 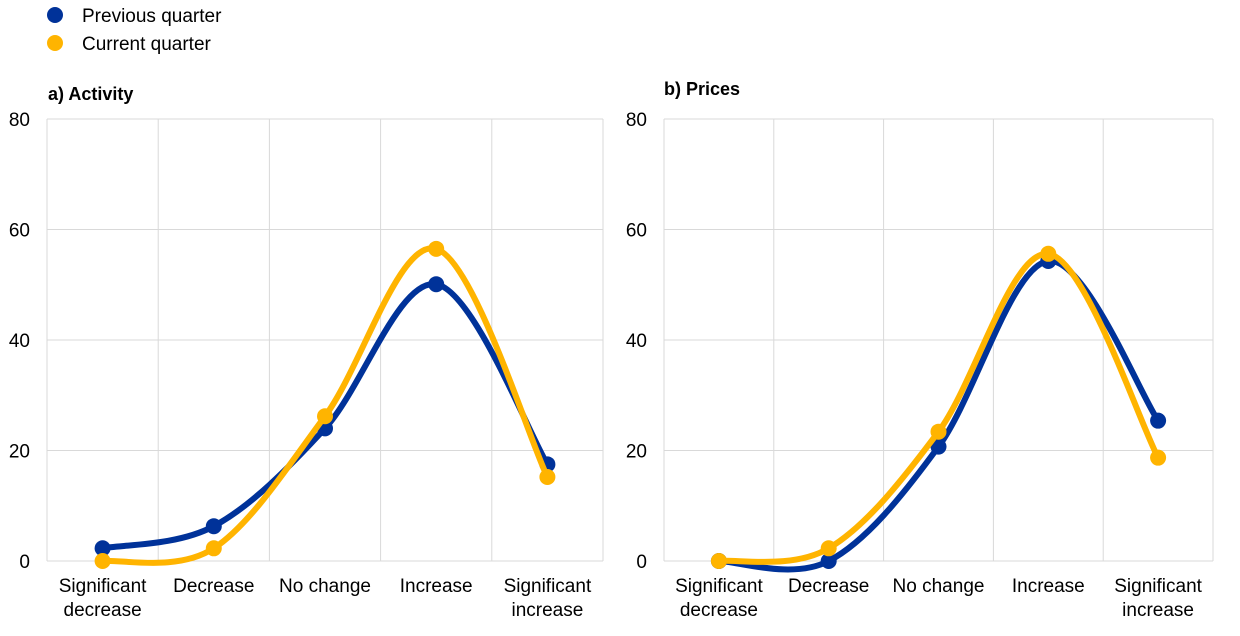 What do you see at coordinates (702, 89) in the screenshot?
I see `chart-title: b) Prices` at bounding box center [702, 89].